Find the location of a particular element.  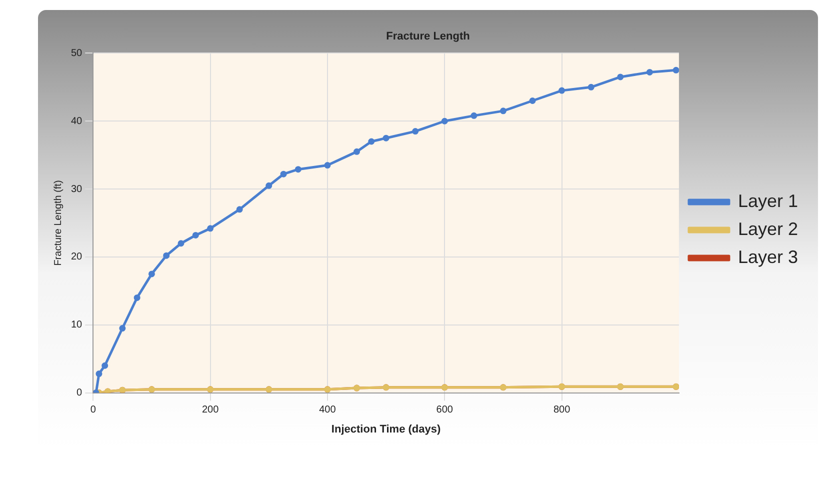

x-axis-title: Injection Time (days) is located at coordinates (386, 429).